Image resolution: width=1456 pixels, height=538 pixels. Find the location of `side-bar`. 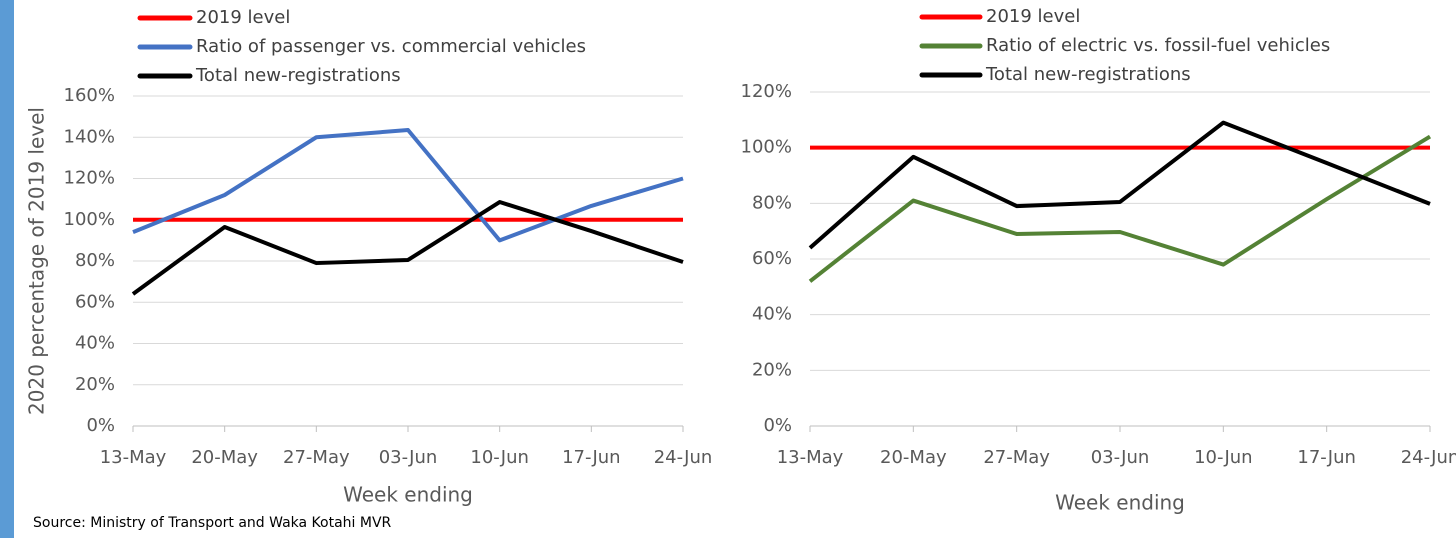

side-bar is located at coordinates (7, 269).